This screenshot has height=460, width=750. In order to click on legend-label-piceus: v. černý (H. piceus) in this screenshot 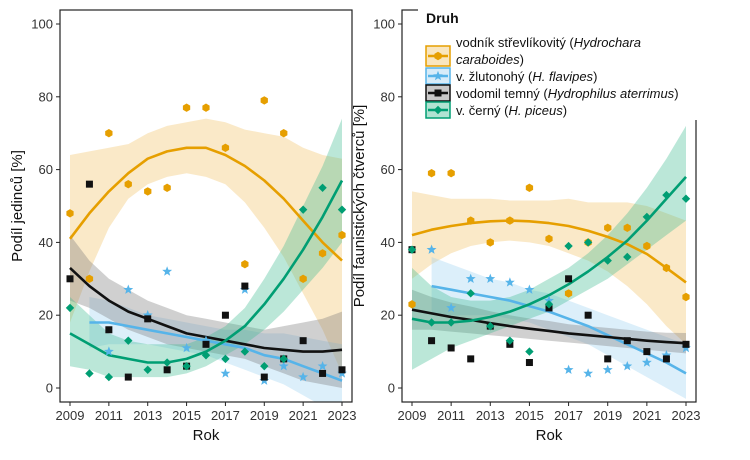, I will do `click(511, 110)`.